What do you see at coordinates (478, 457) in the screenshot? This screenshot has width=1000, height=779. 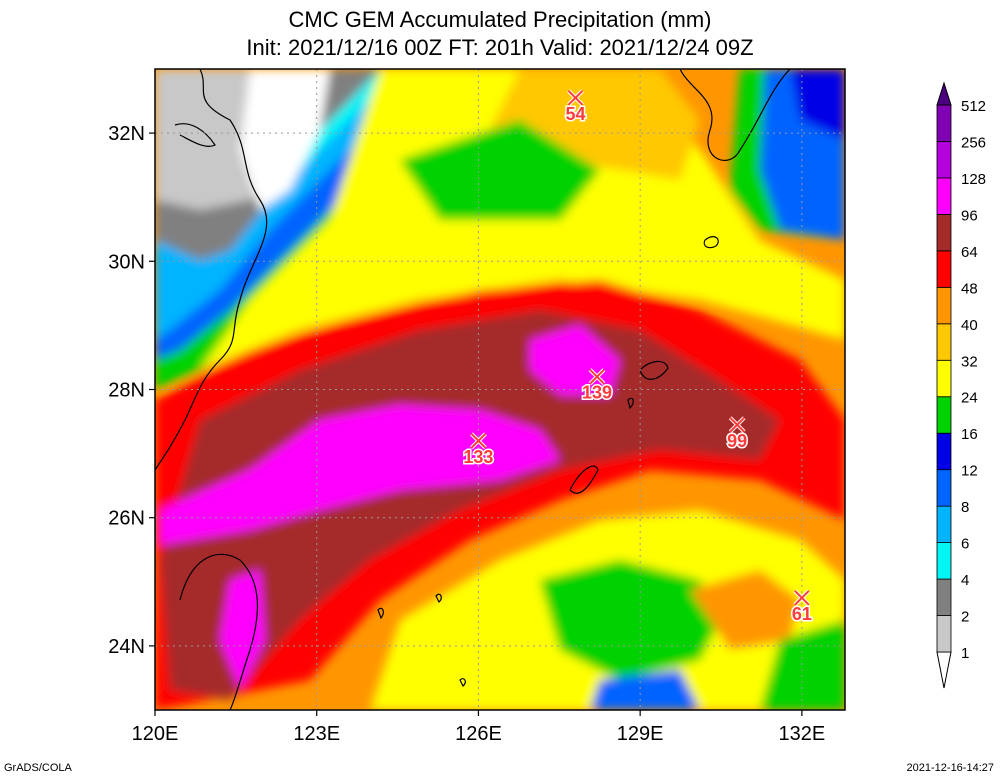 I see `maximum-value-label: 133` at bounding box center [478, 457].